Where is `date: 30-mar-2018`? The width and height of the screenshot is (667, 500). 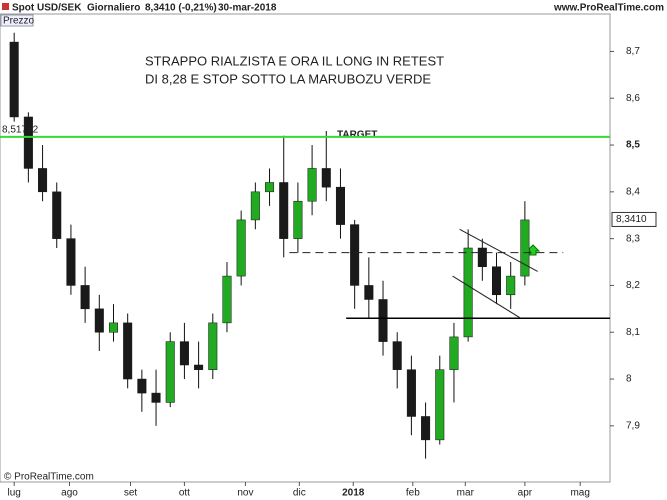
date: 30-mar-2018 is located at coordinates (247, 8).